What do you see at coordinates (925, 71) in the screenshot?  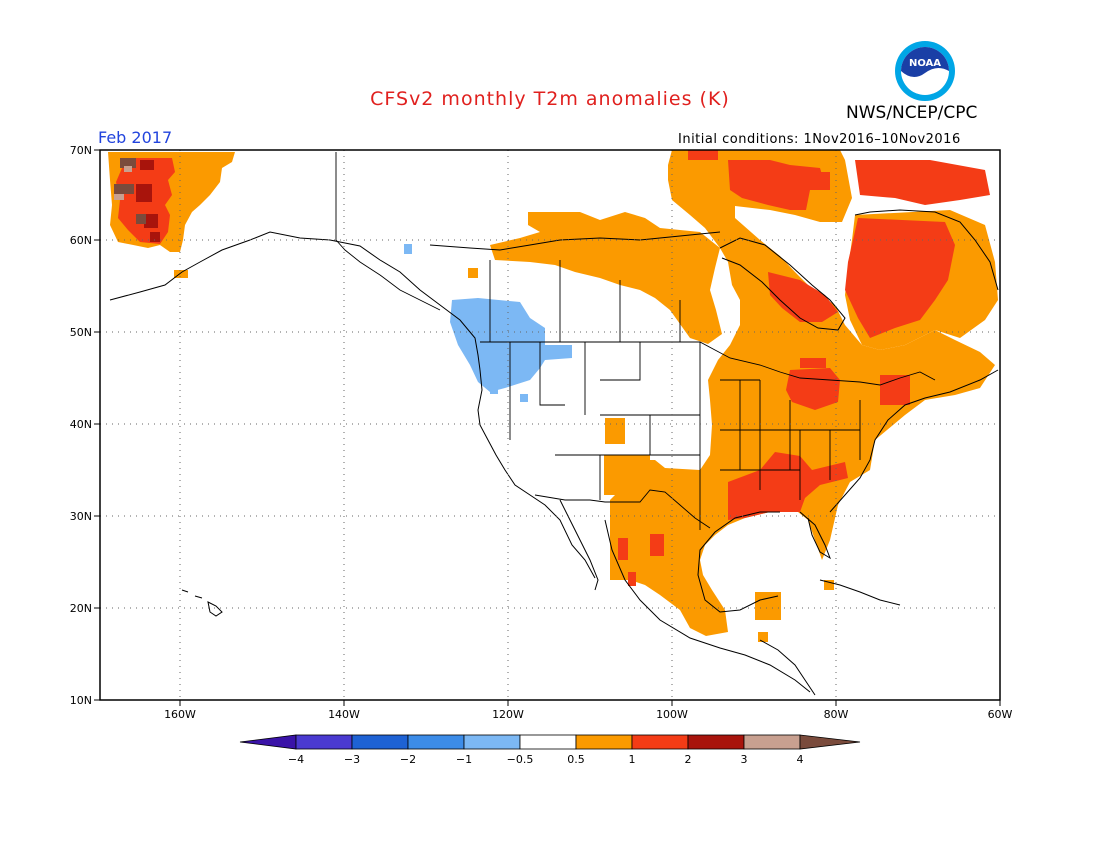 I see `noaa-logo-icon: NOAA` at bounding box center [925, 71].